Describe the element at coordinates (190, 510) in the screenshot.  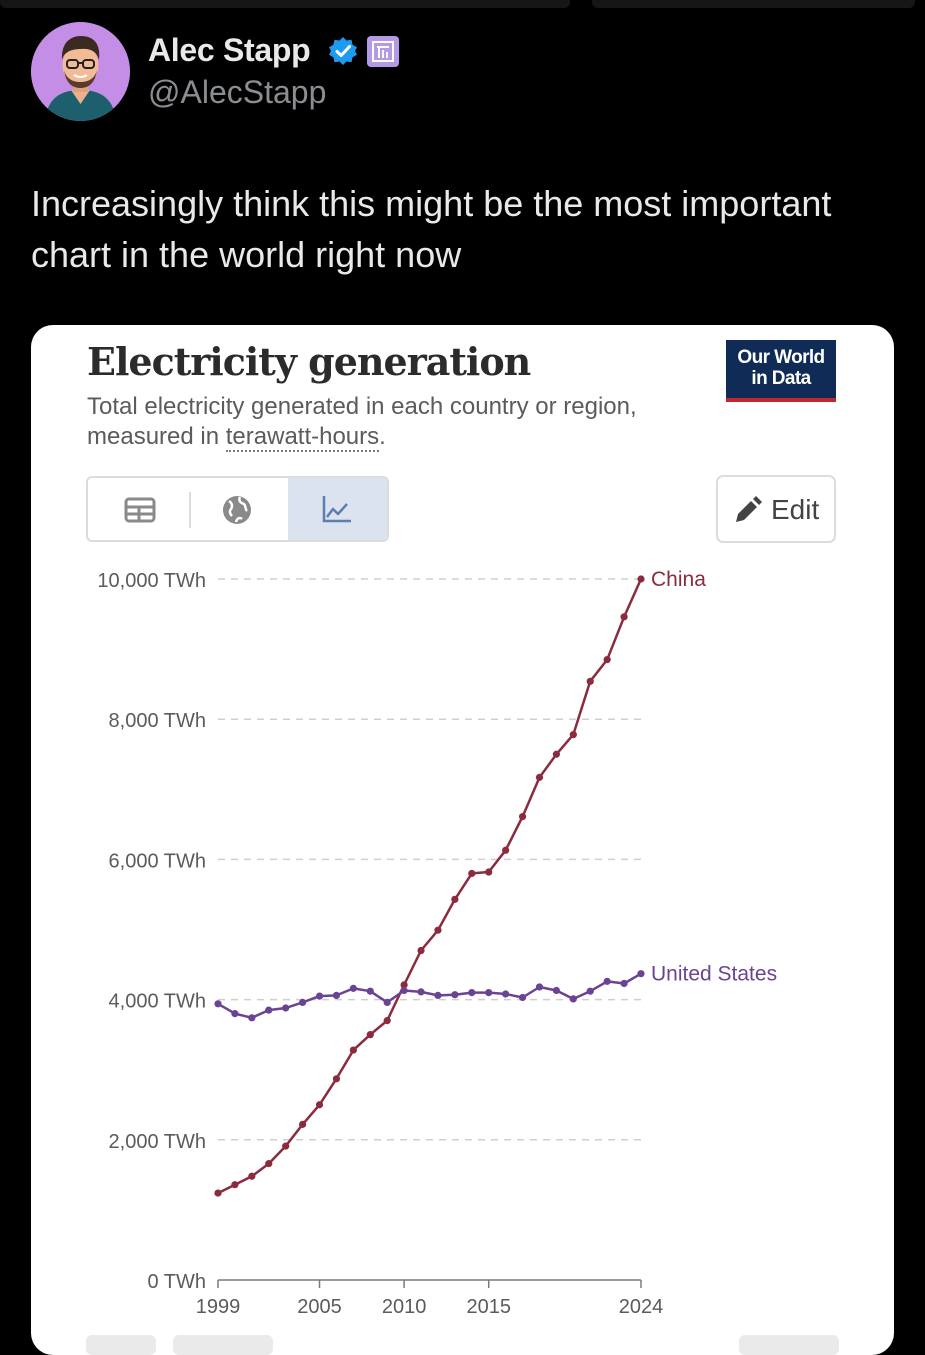
I see `tab-divider` at that location.